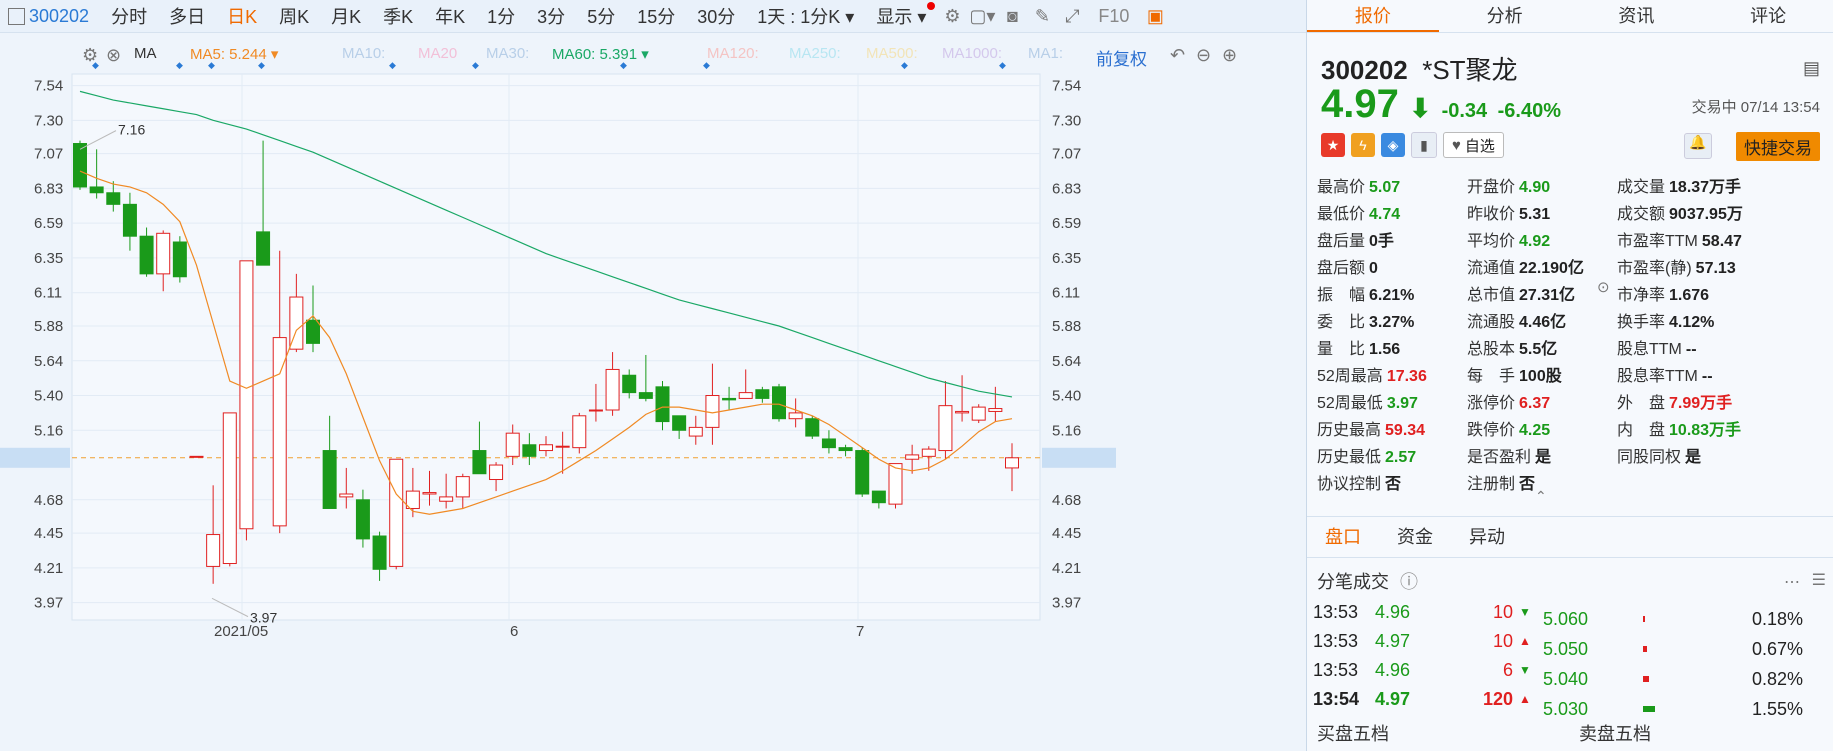 This screenshot has height=751, width=1833. Describe the element at coordinates (242, 17) in the screenshot. I see `period-tab: 日K` at that location.